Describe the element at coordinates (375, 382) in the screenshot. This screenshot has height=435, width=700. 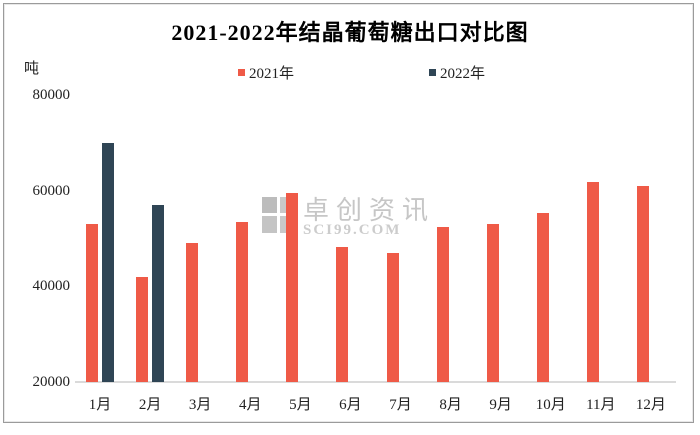
I see `x-axis-line` at that location.